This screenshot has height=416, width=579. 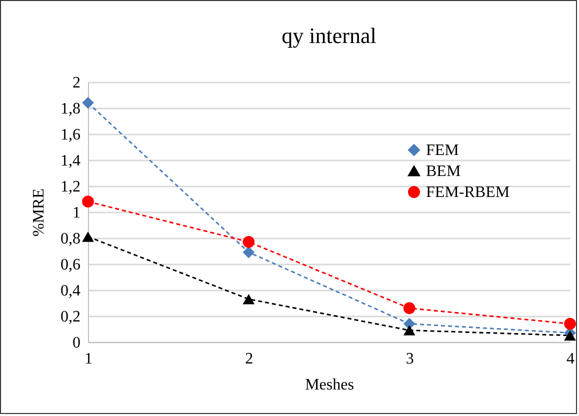 What do you see at coordinates (76, 213) in the screenshot?
I see `y-tick-label: 1` at bounding box center [76, 213].